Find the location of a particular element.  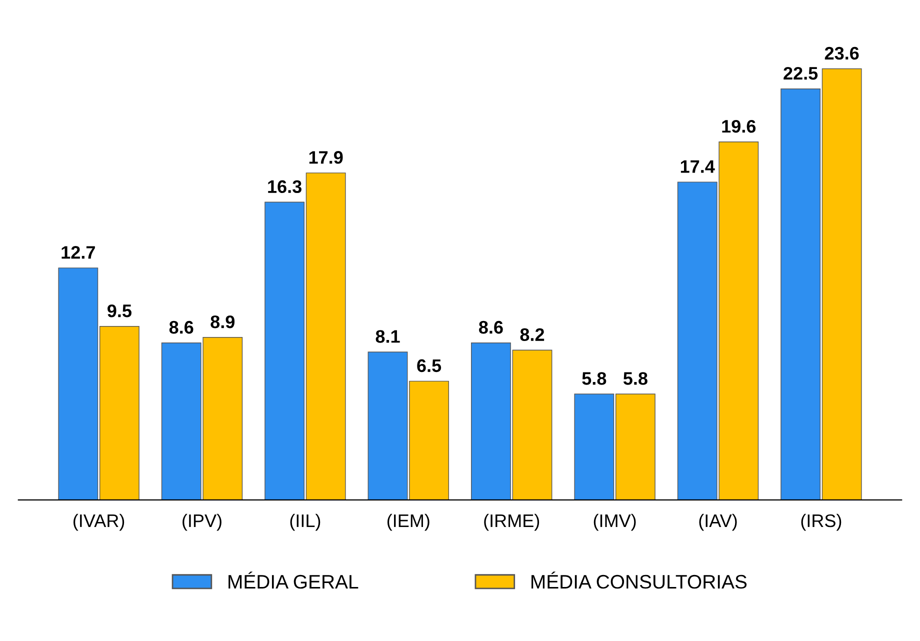

x-tick-label: (IEM) is located at coordinates (408, 522).